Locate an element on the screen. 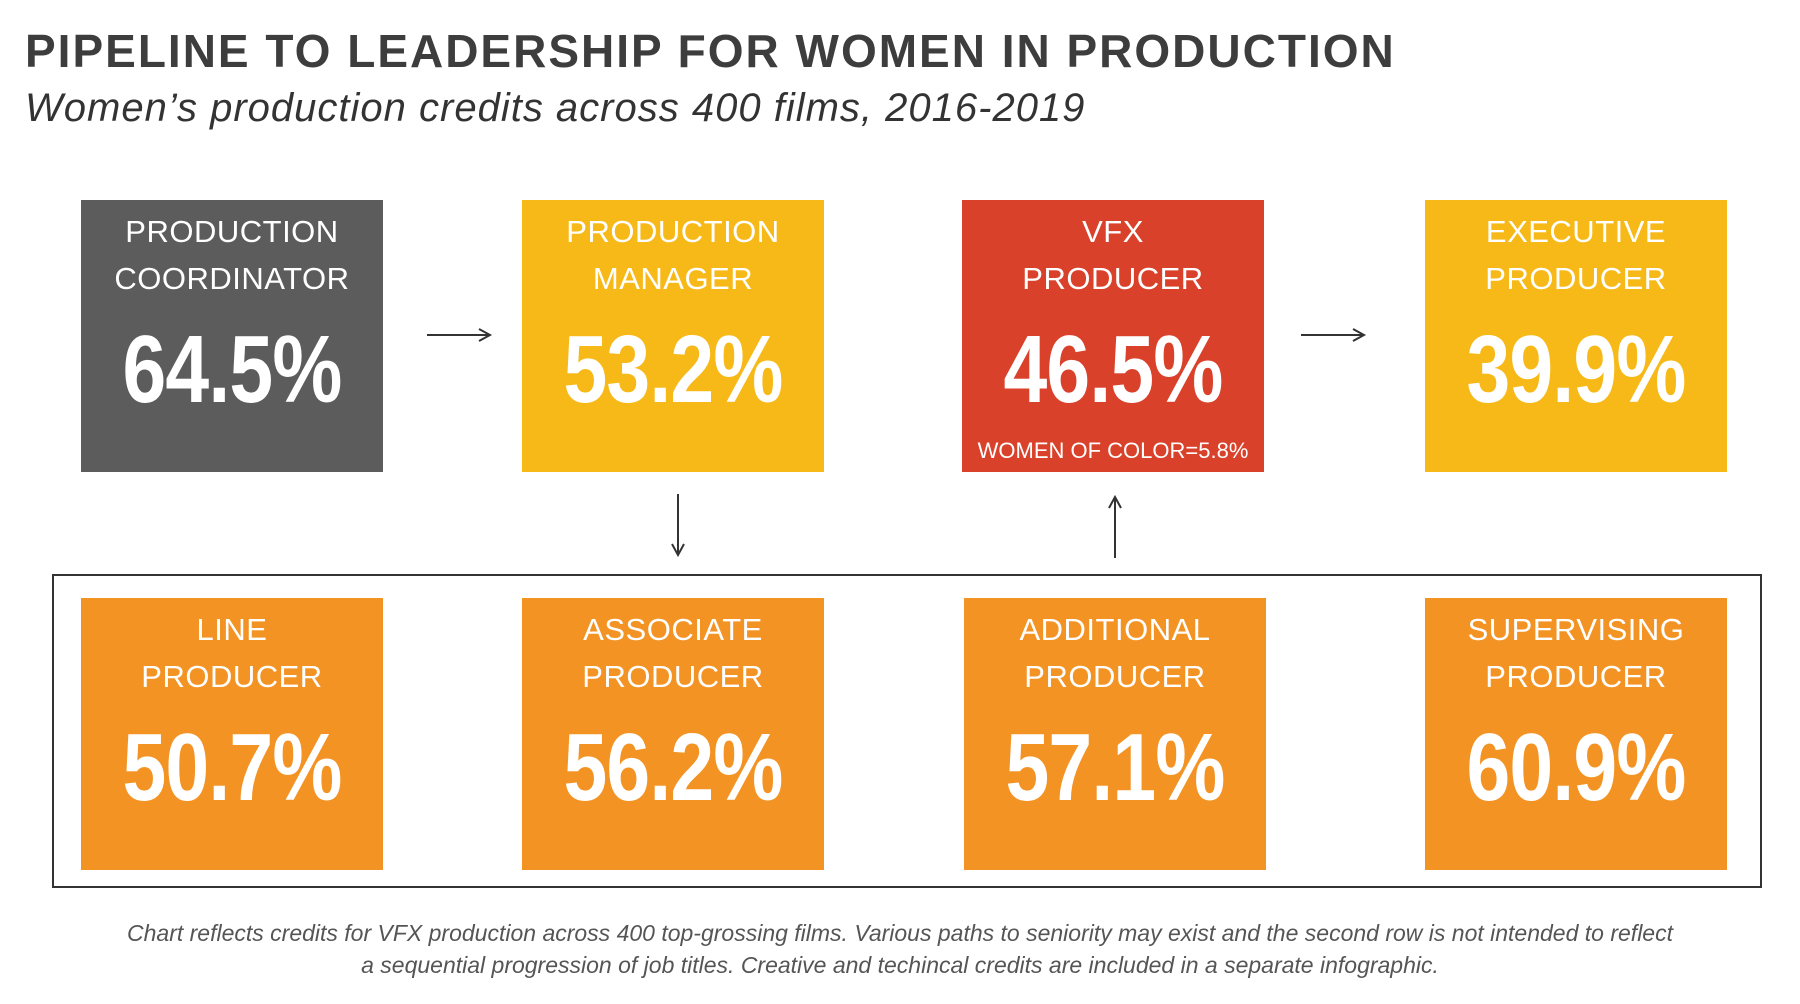 The image size is (1800, 1004). box-label: LINE is located at coordinates (232, 629).